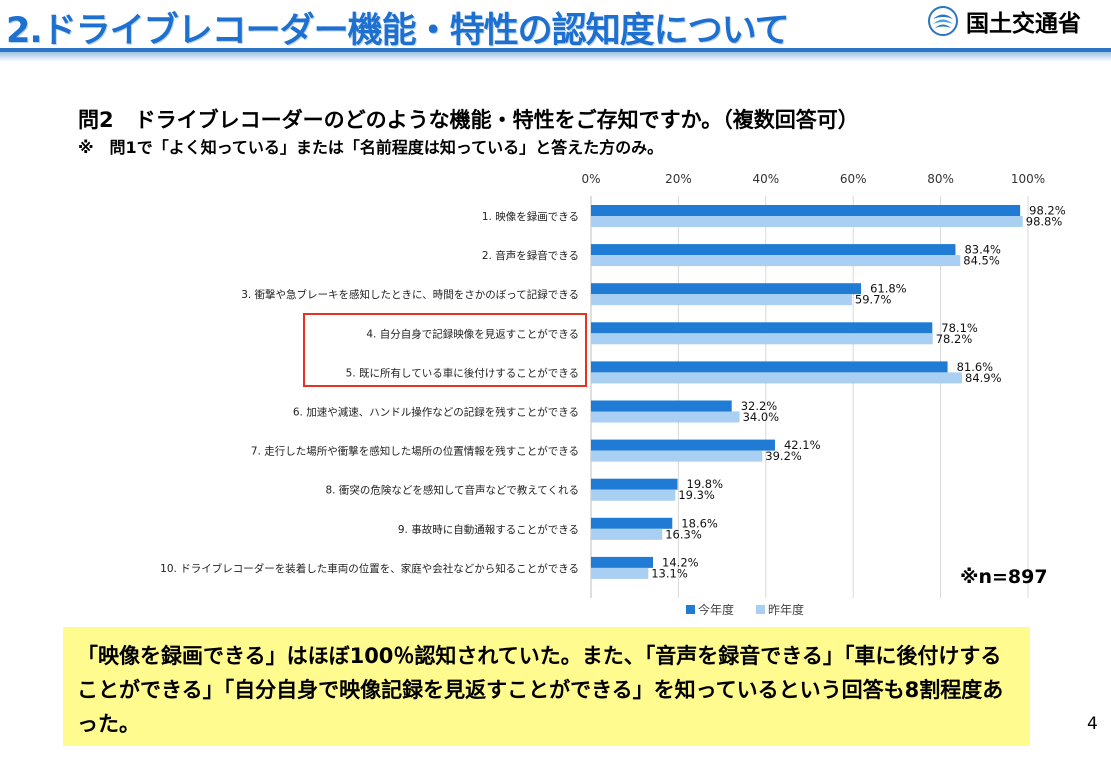  I want to click on x-tick-label: 40%, so click(765, 179).